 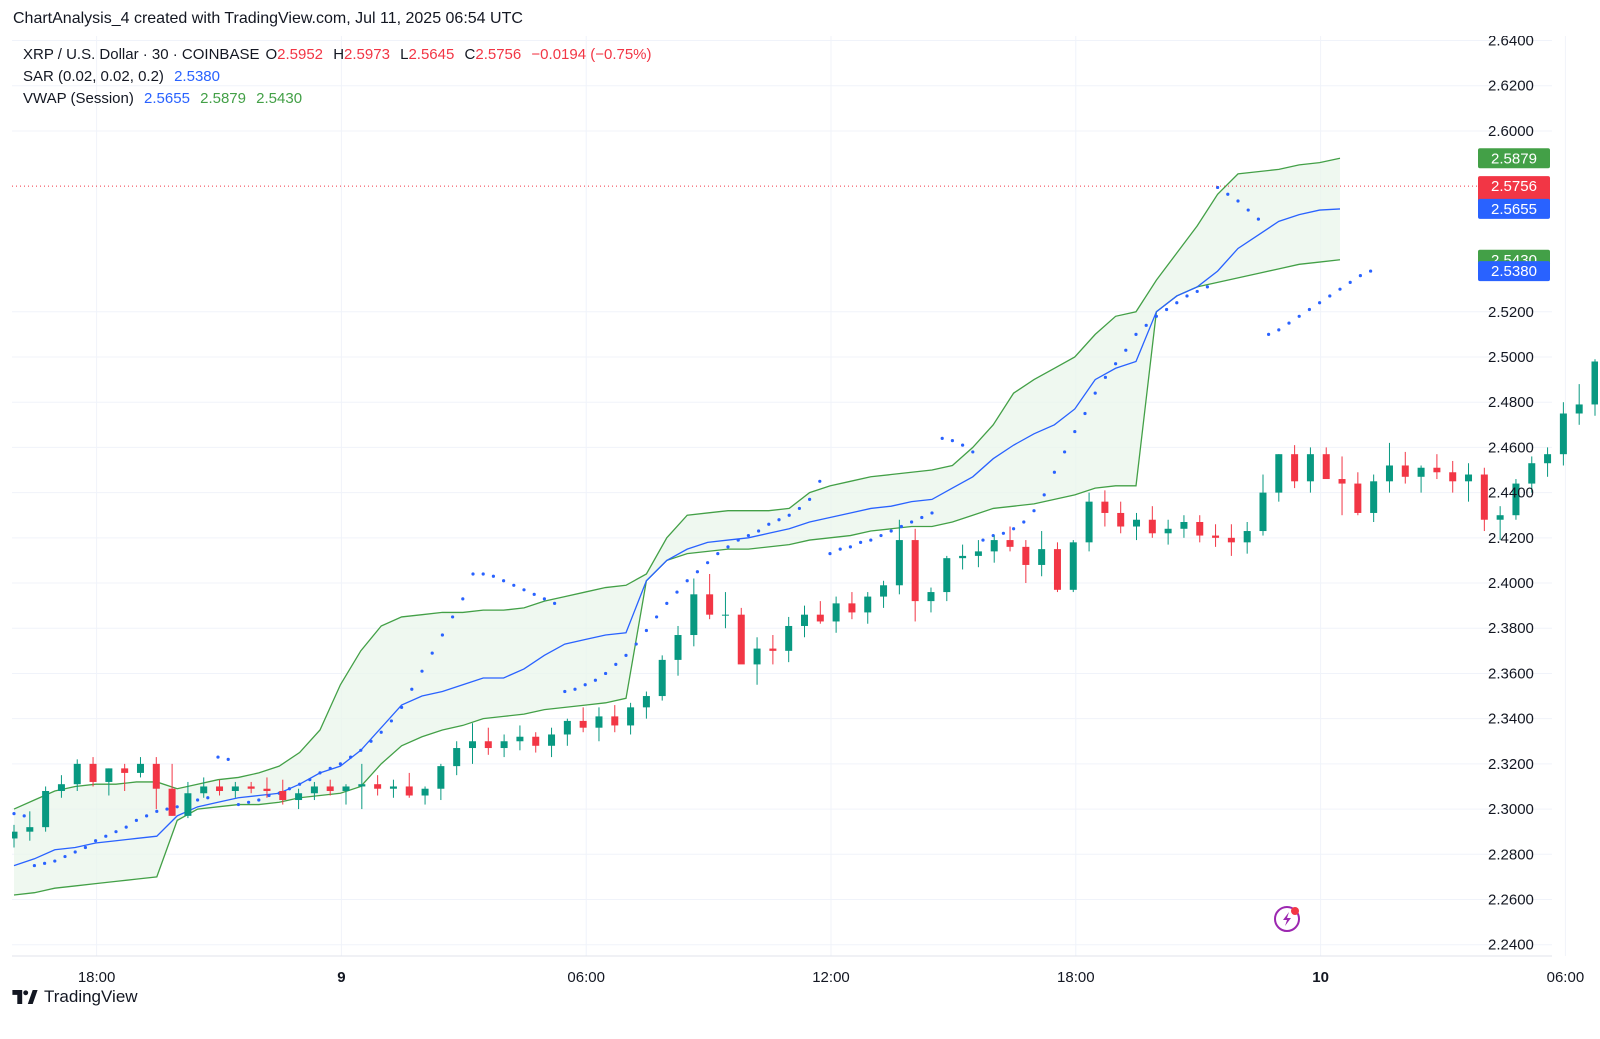 I want to click on tradingview-footer: TradingView, so click(x=75, y=997).